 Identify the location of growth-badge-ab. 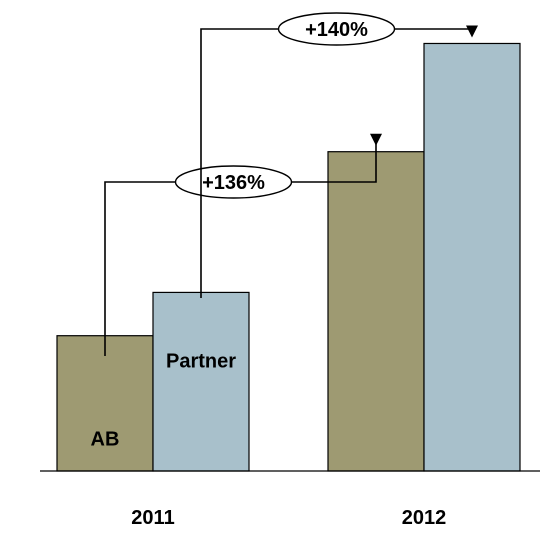
(233, 182).